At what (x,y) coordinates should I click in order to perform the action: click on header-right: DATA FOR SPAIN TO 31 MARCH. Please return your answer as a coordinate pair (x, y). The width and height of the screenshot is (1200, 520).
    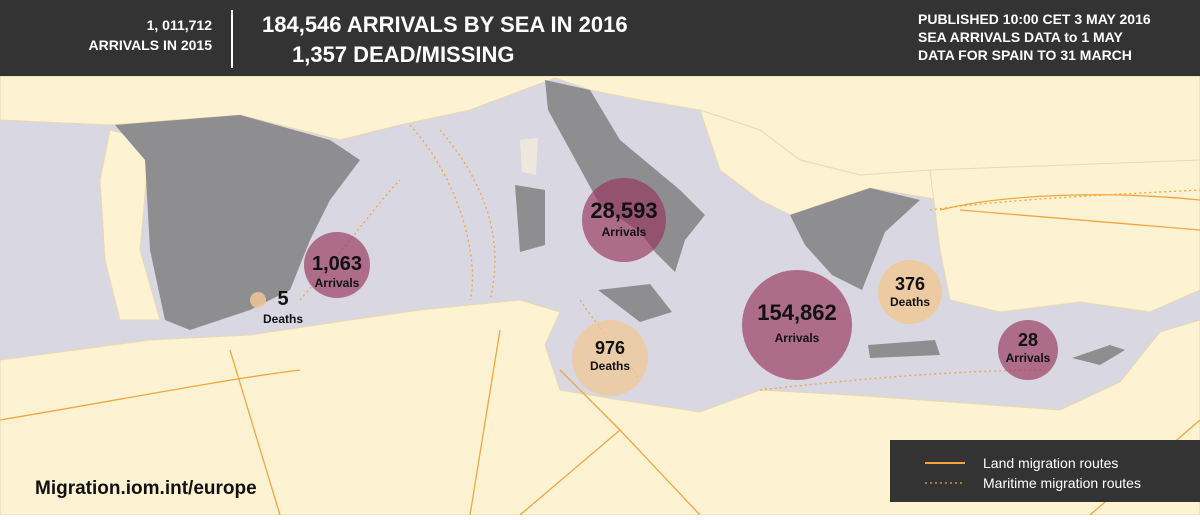
    Looking at the image, I should click on (1025, 55).